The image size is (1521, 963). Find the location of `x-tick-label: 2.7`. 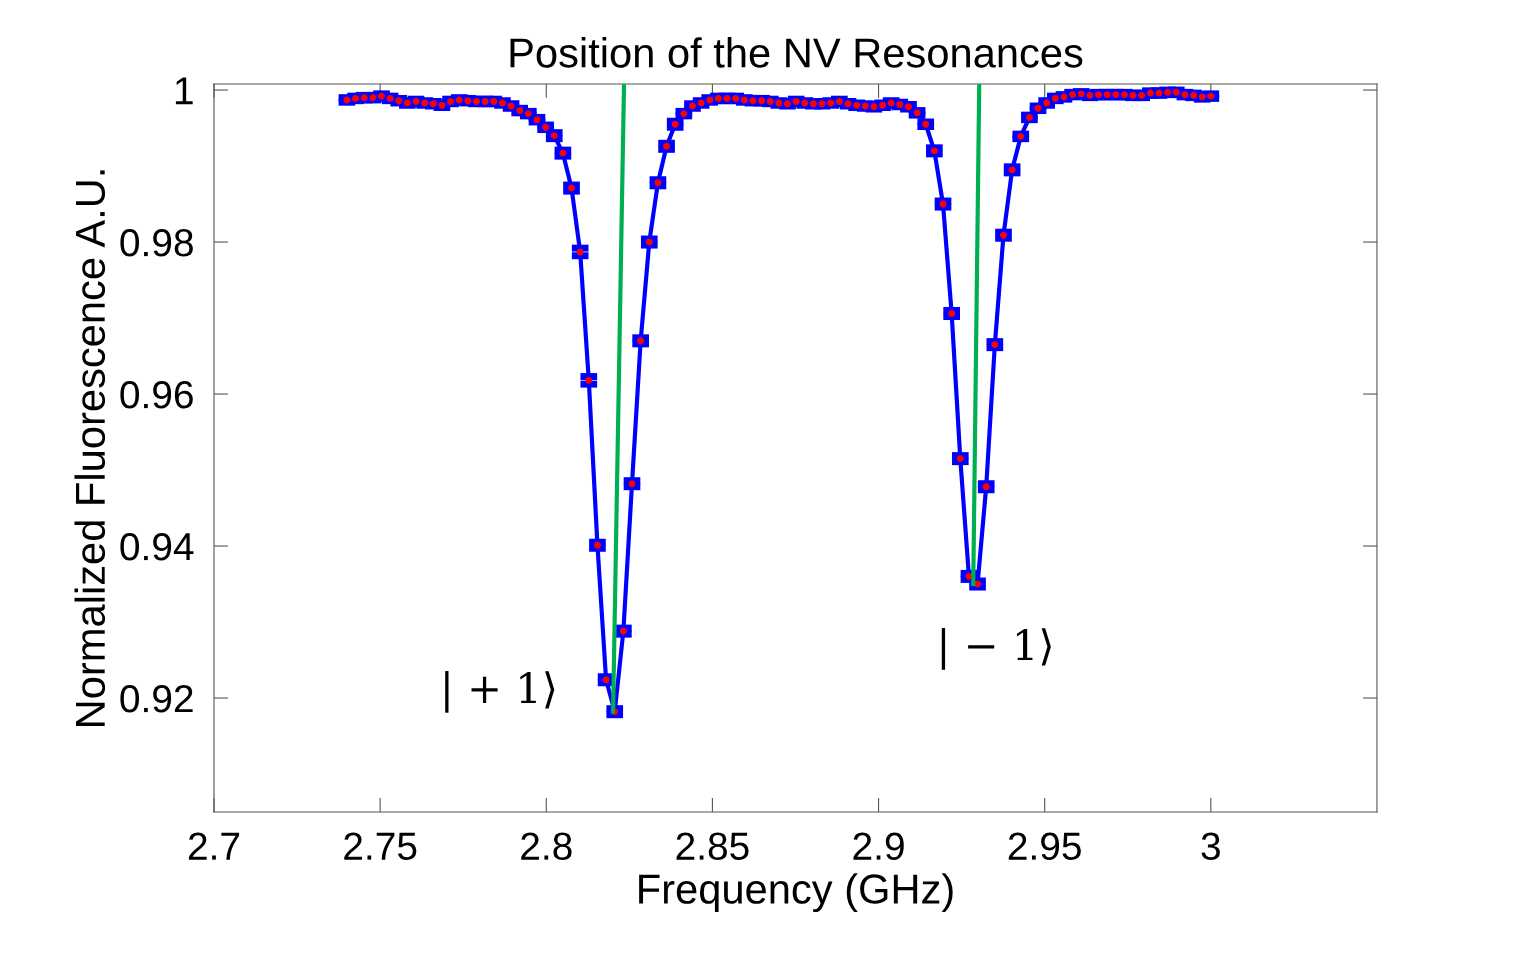

x-tick-label: 2.7 is located at coordinates (214, 846).